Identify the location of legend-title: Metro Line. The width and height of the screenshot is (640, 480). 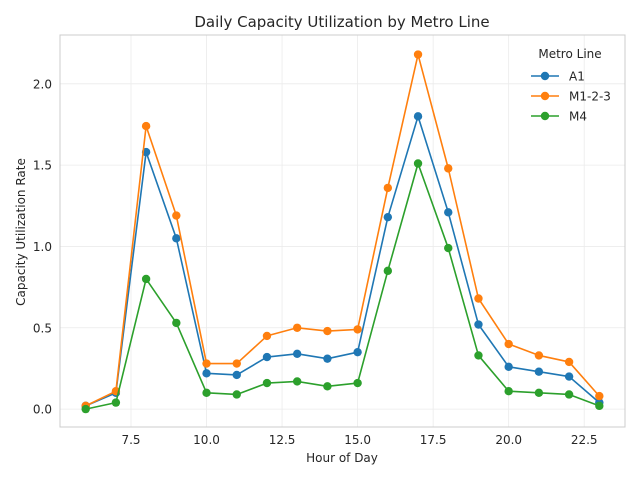
(569, 54).